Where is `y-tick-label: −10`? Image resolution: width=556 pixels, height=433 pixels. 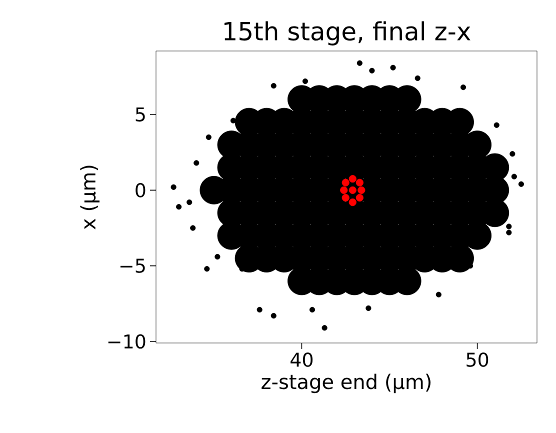
y-tick-label: −10 is located at coordinates (127, 341).